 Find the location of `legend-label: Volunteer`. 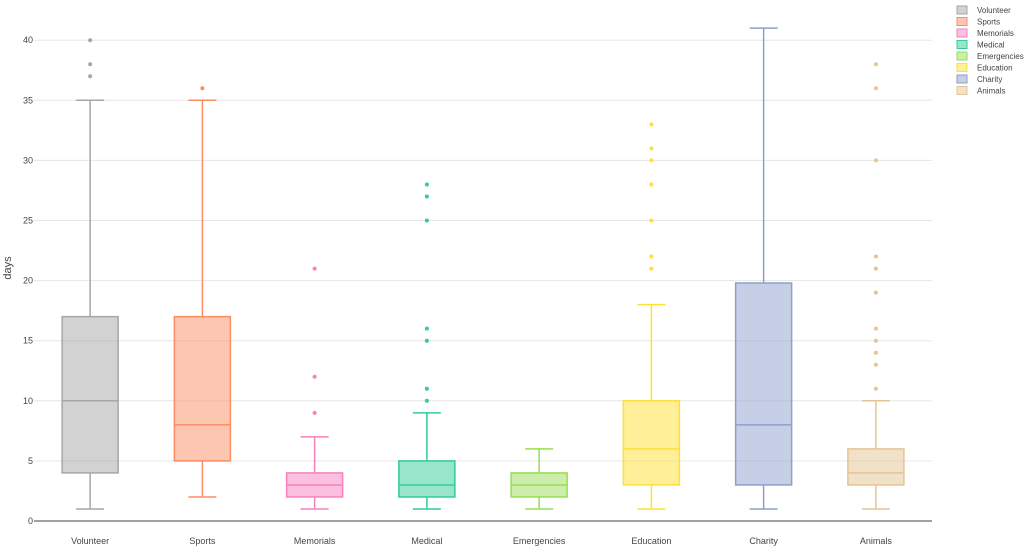

legend-label: Volunteer is located at coordinates (994, 10).